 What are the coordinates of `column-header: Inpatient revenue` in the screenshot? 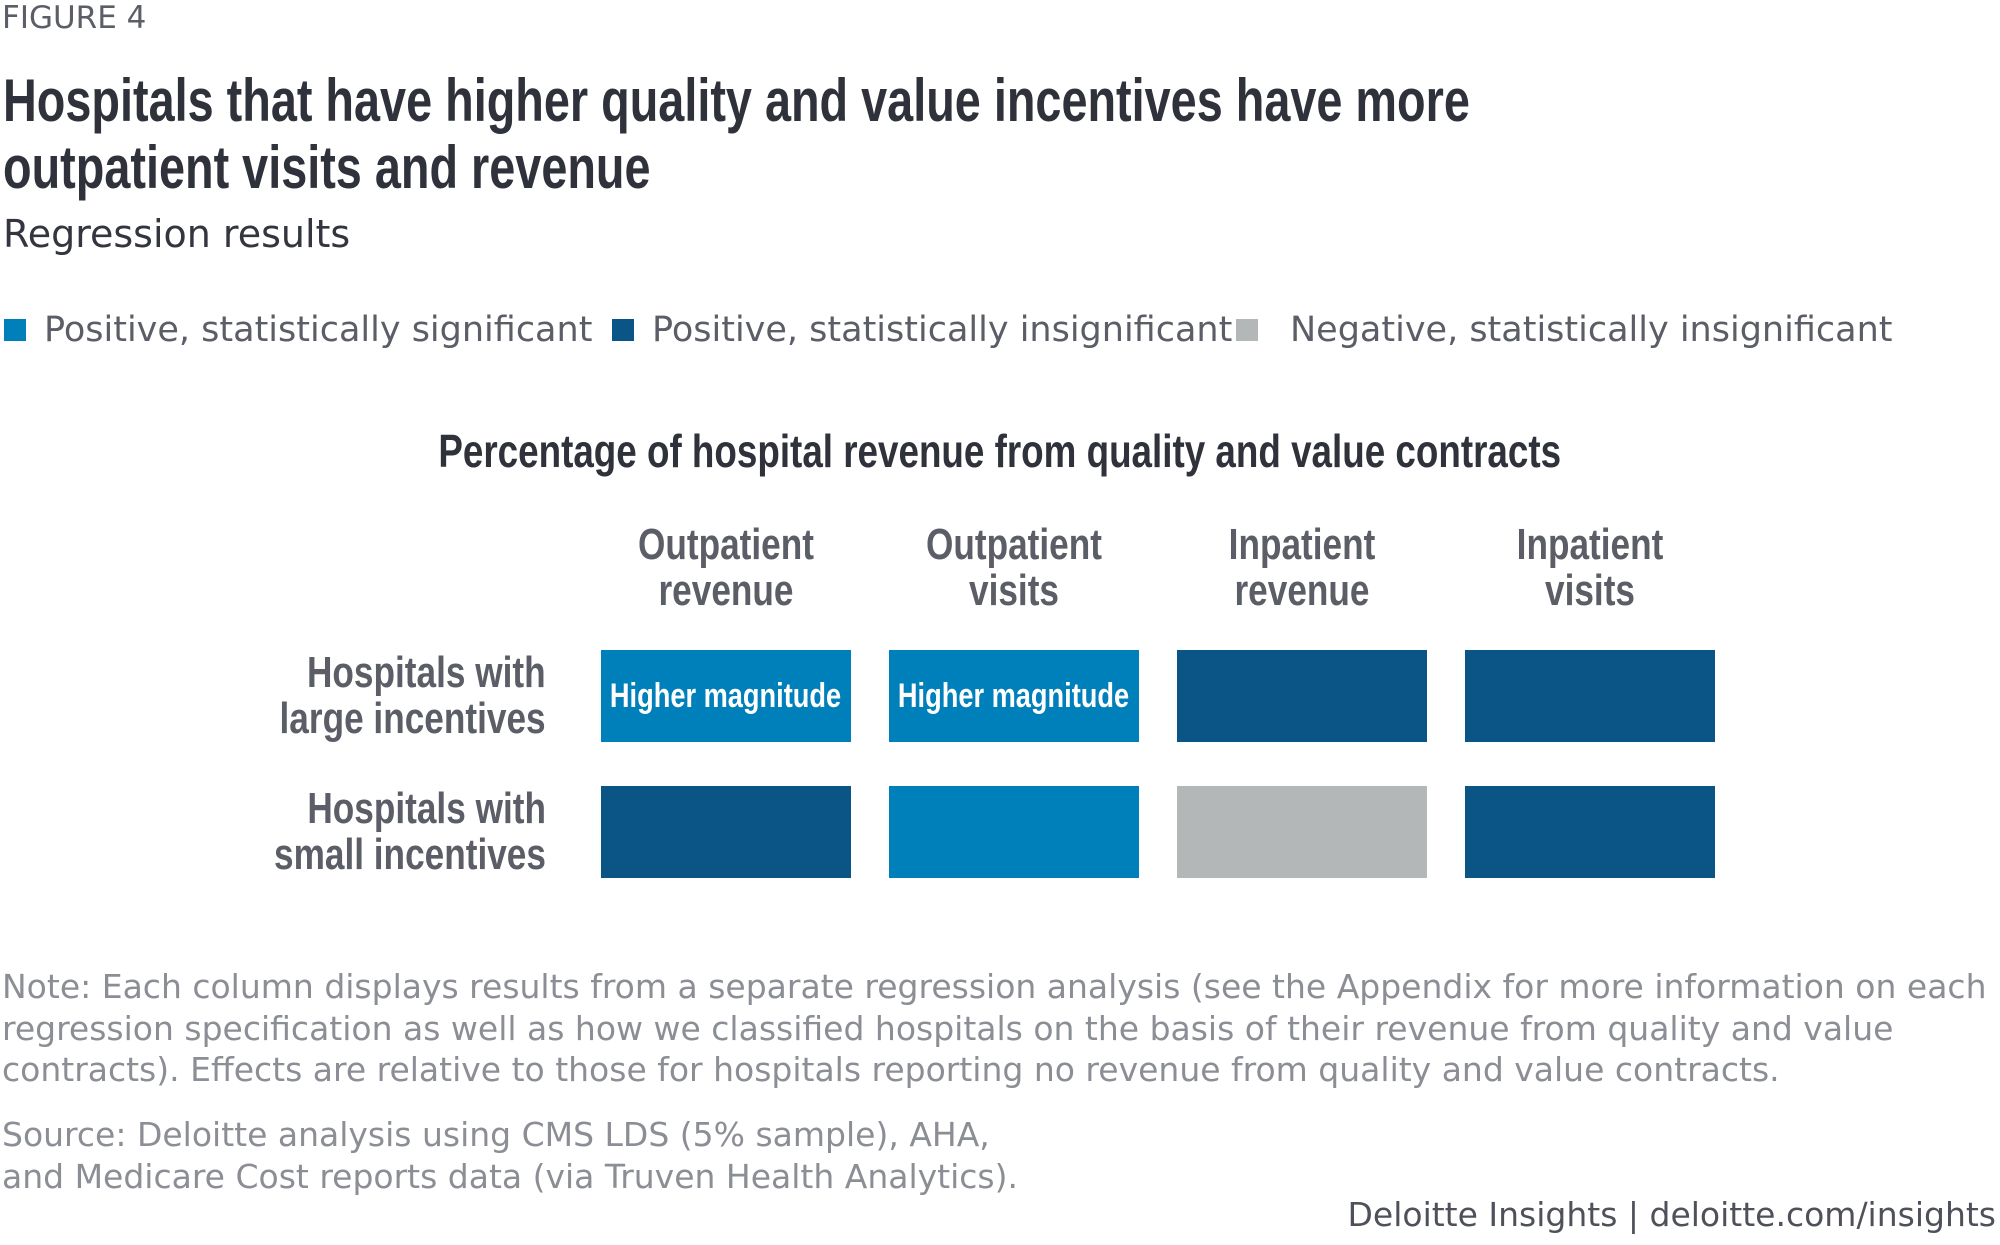 It's located at (1302, 568).